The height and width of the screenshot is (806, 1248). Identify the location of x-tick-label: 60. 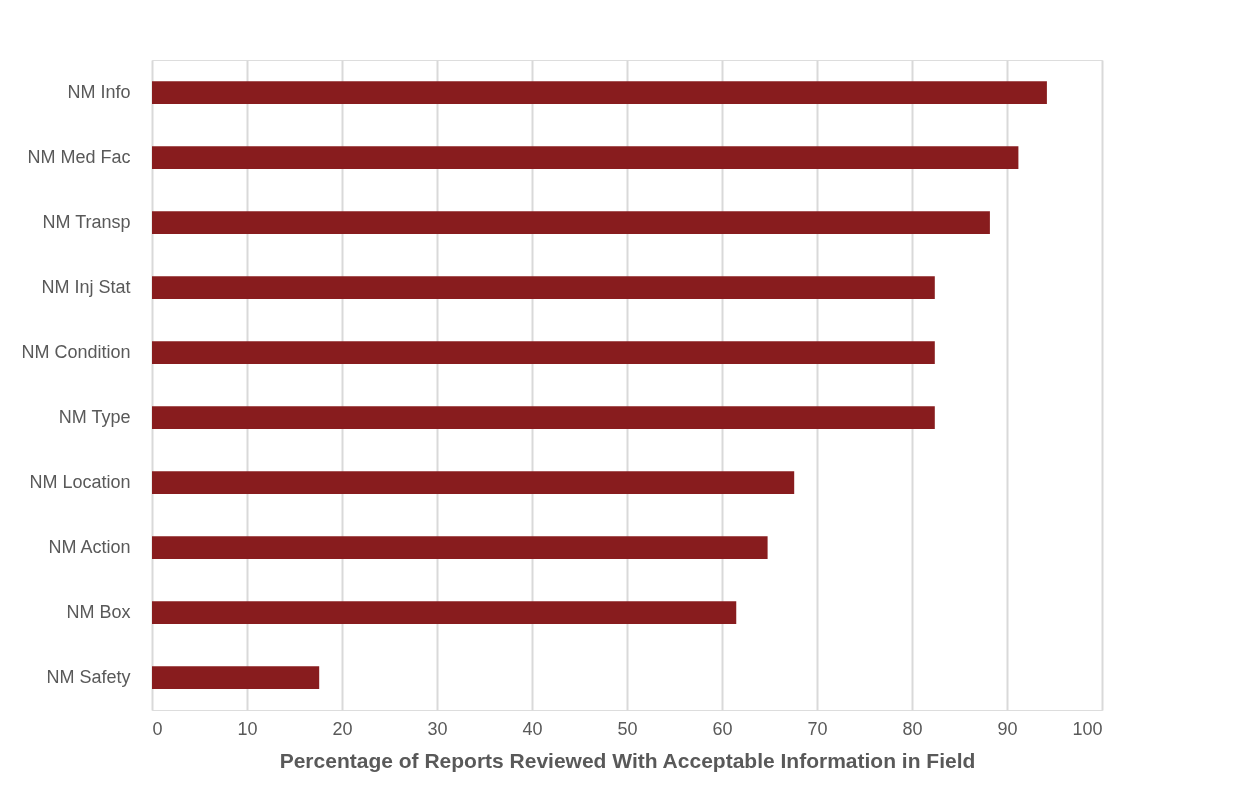
(722, 728).